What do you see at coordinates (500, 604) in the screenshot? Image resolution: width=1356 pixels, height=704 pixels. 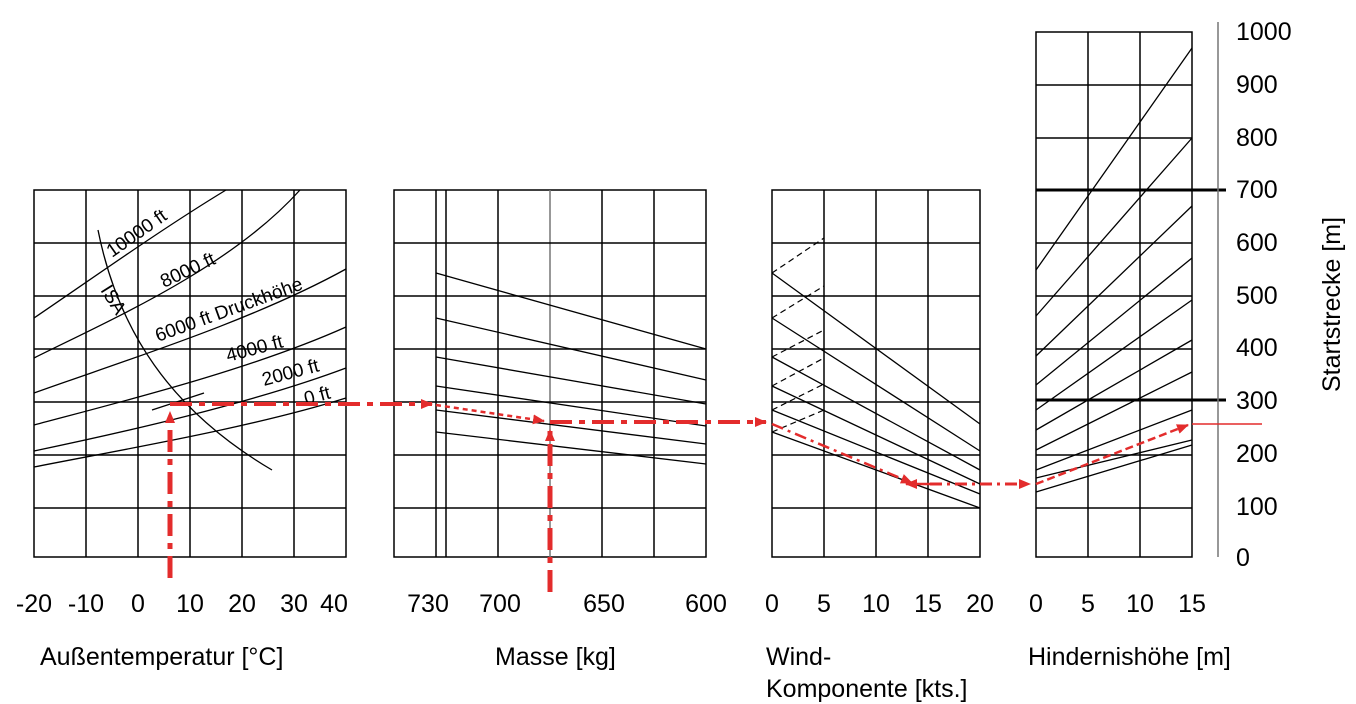 I see `mass-tick: 700` at bounding box center [500, 604].